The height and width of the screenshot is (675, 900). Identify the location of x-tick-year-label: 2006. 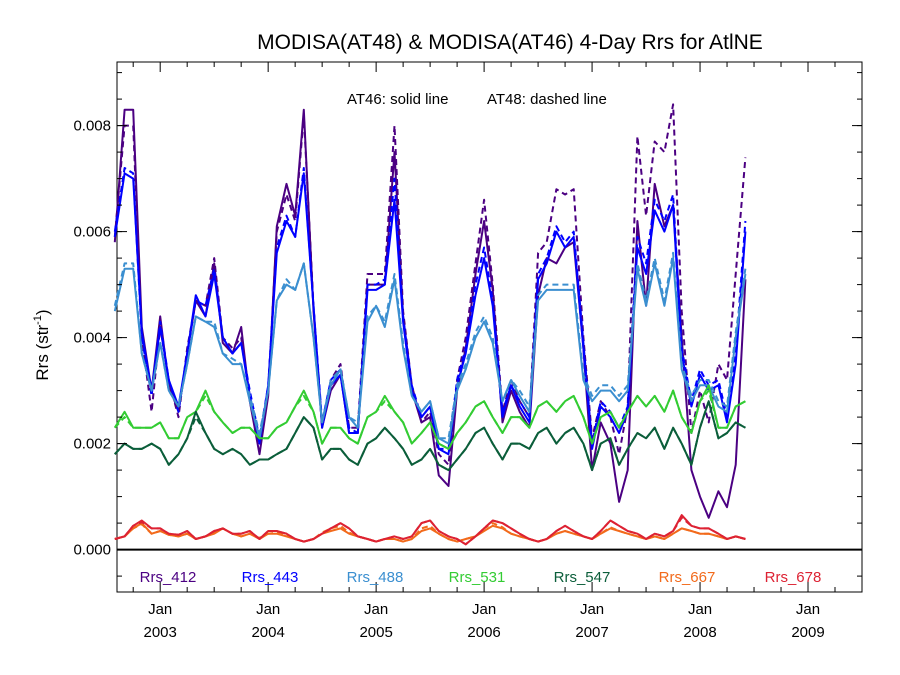
(483, 632).